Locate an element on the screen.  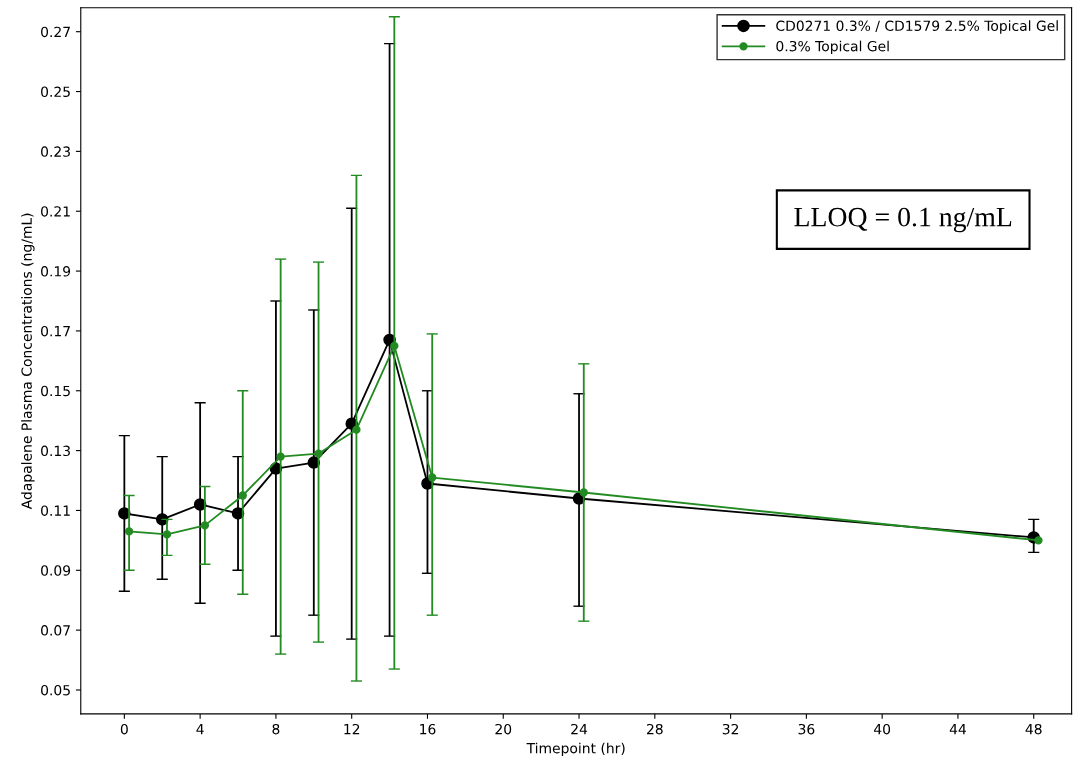
x-tick-label: 8 is located at coordinates (276, 729).